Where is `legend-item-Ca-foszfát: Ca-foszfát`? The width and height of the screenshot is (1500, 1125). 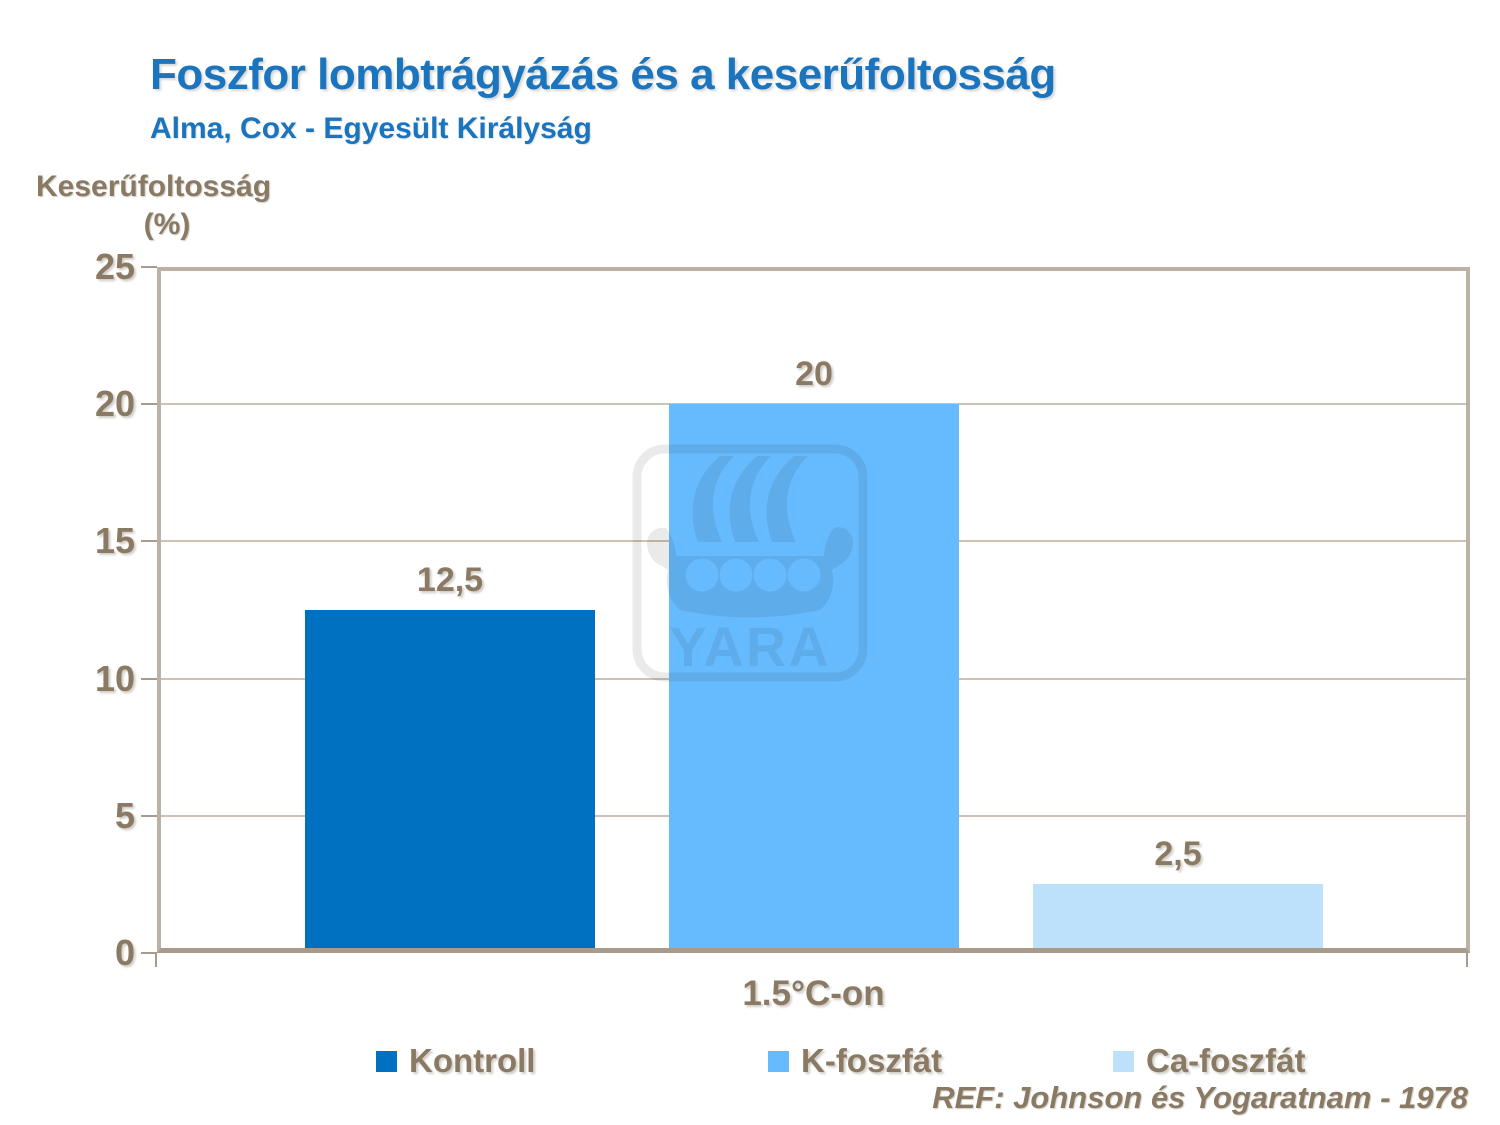
legend-item-Ca-foszfát: Ca-foszfát is located at coordinates (1209, 1061).